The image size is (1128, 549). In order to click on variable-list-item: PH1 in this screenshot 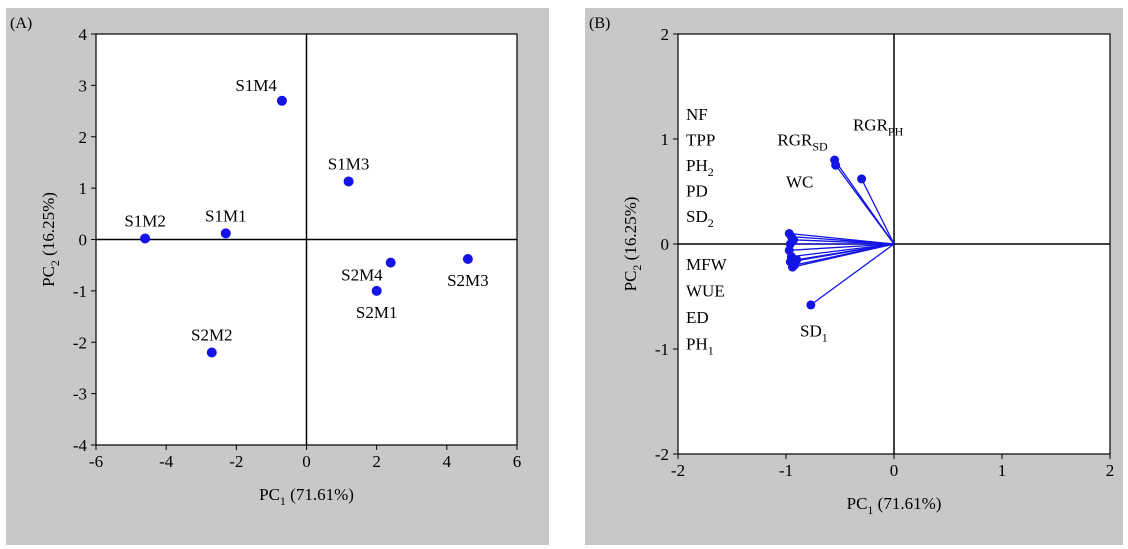, I will do `click(700, 346)`.